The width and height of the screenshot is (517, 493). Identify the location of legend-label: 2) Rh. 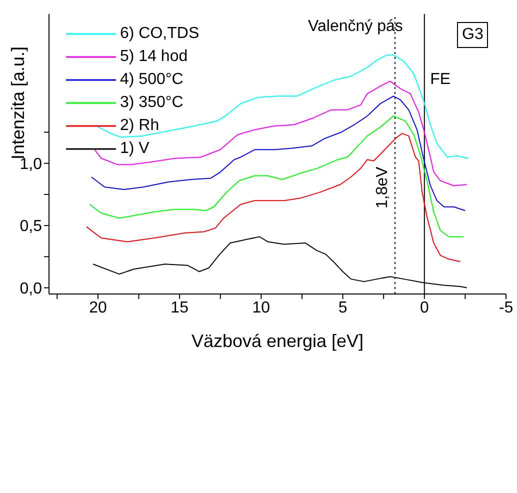
(140, 125).